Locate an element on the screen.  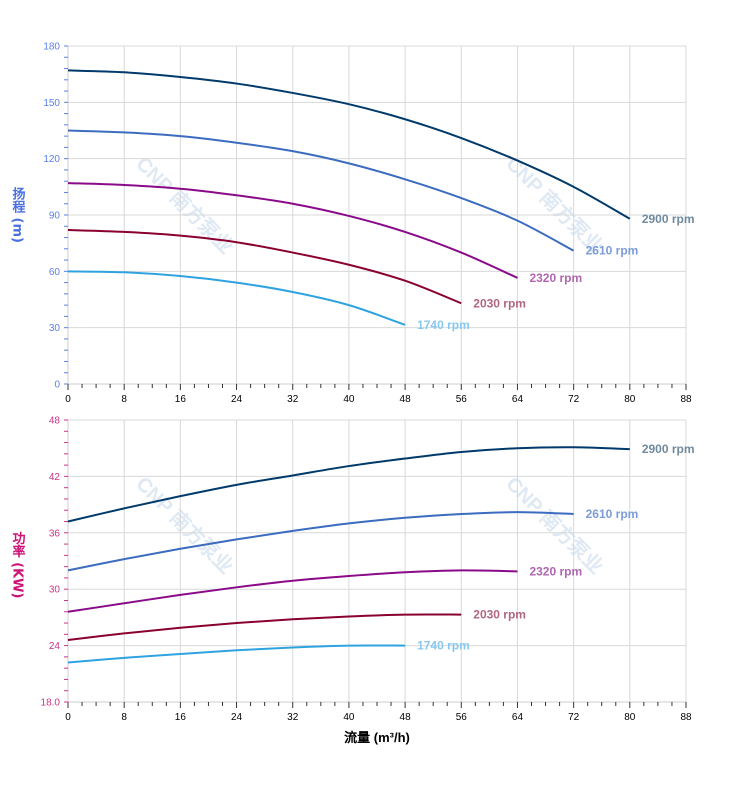
y-tick-label: 180 is located at coordinates (51, 47).